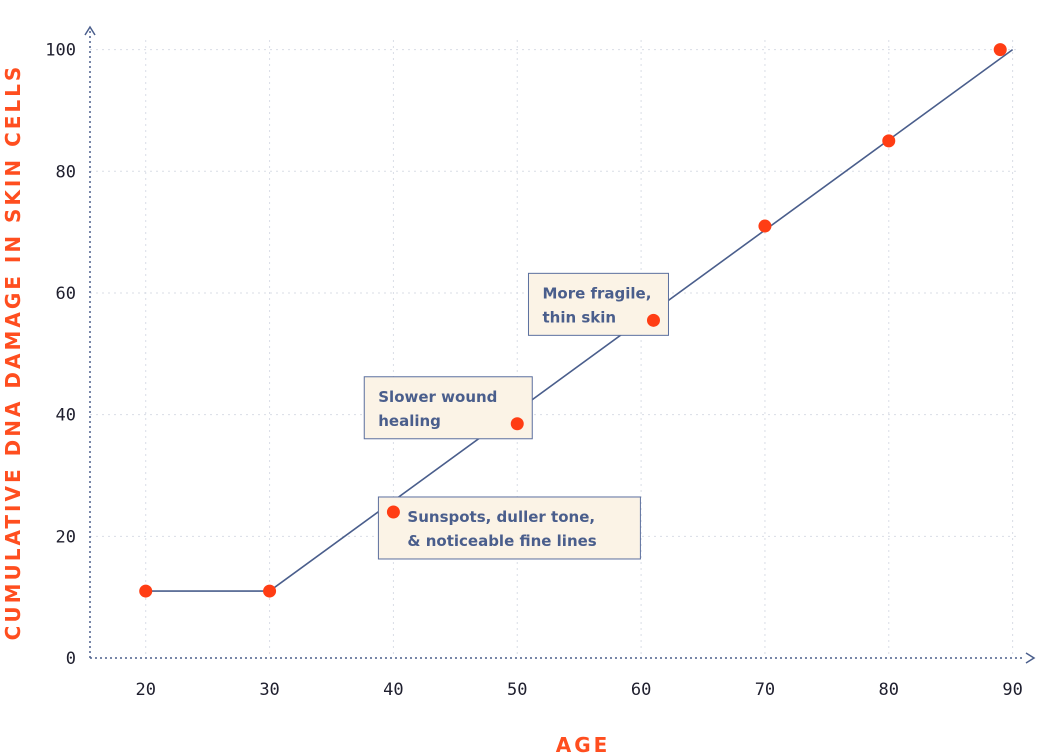 The image size is (1038, 755). Describe the element at coordinates (501, 517) in the screenshot. I see `annotation-text: Sunspots, duller tone,` at that location.